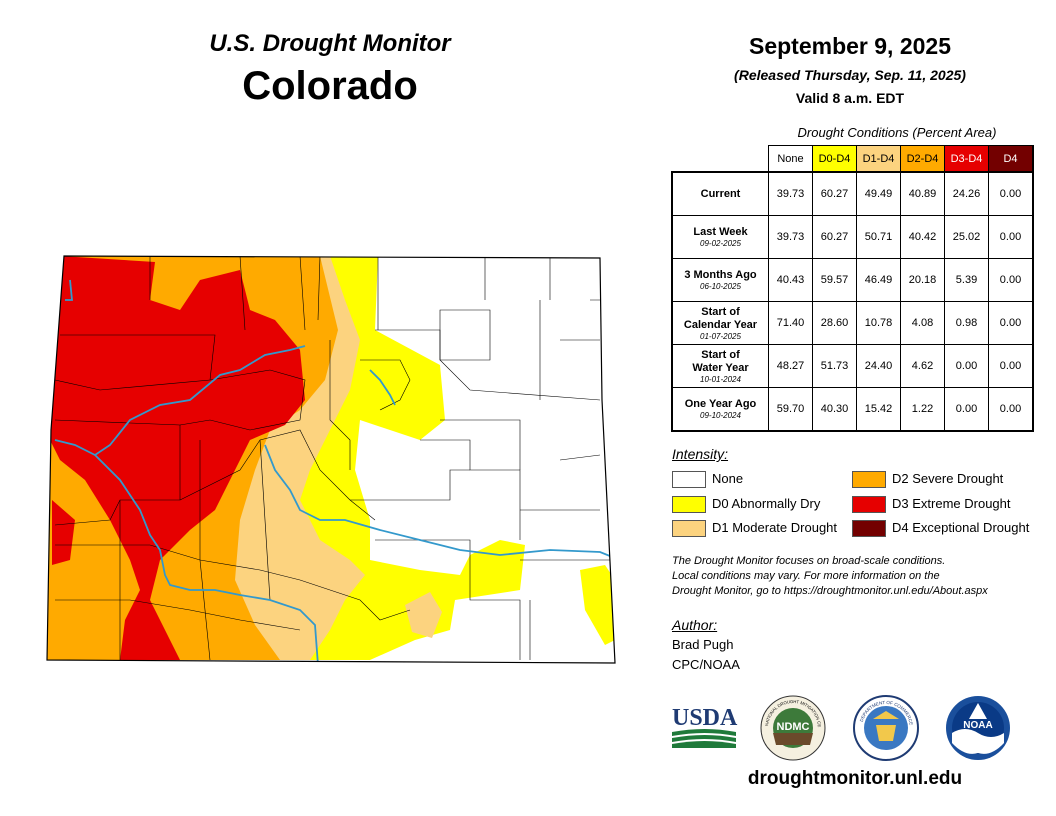 Image resolution: width=1056 pixels, height=816 pixels. Describe the element at coordinates (961, 527) in the screenshot. I see `legend-label: D4 Exceptional Drought` at that location.